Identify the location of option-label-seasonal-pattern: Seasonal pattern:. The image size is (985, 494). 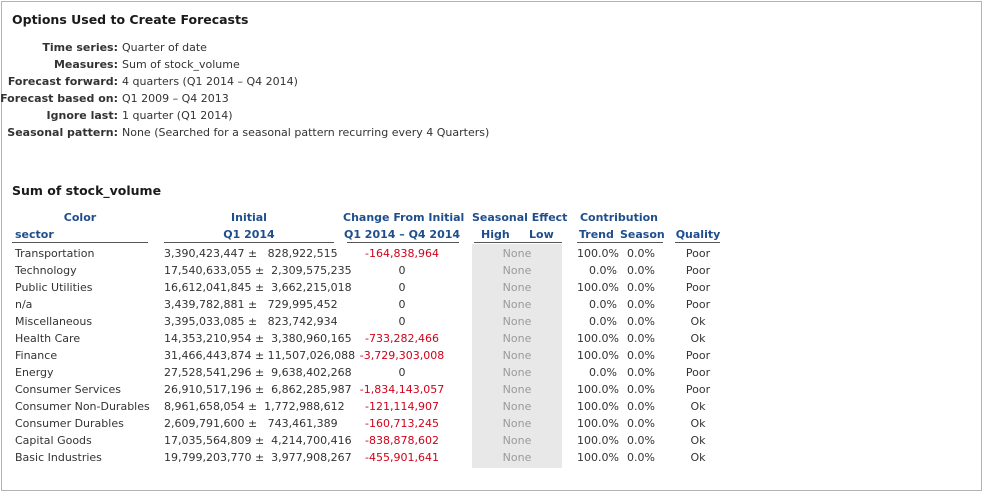
(62, 132).